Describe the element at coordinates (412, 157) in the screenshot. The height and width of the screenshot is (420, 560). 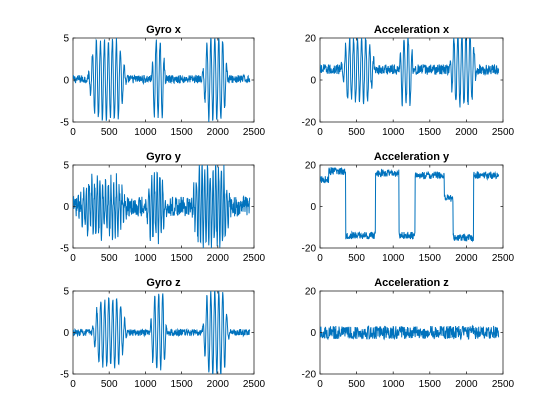
I see `subplot-title: Acceleration y` at that location.